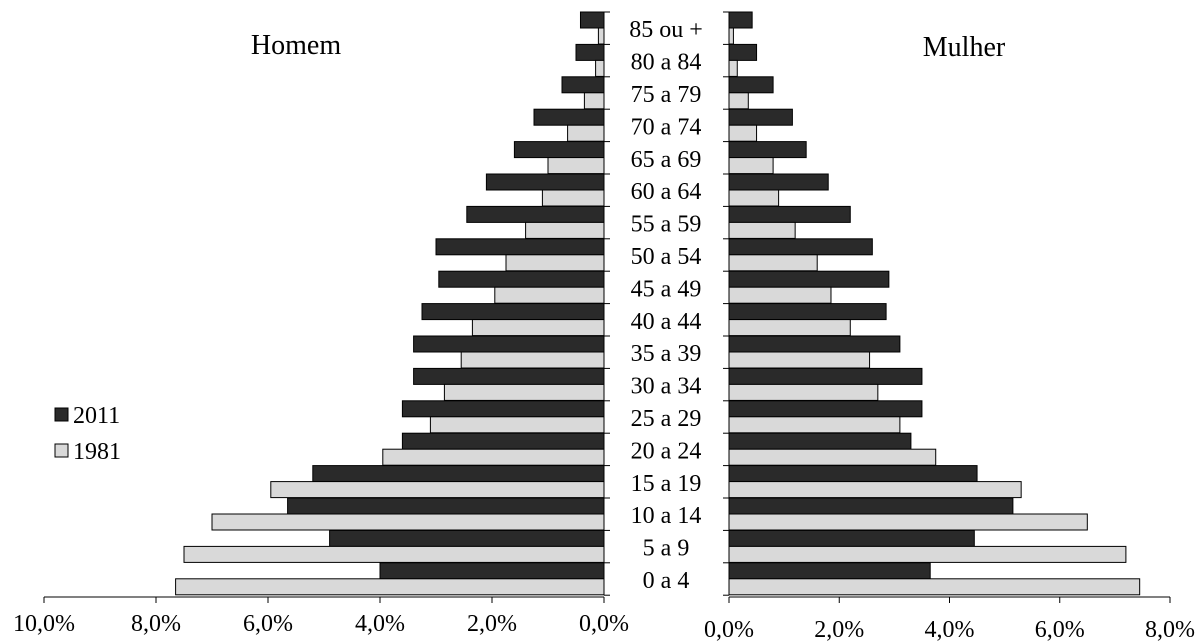 The width and height of the screenshot is (1202, 642). Describe the element at coordinates (666, 419) in the screenshot. I see `age-label: 25 a 29` at that location.